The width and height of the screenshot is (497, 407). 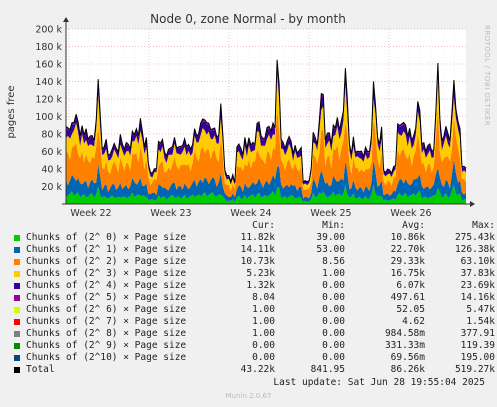 What do you see at coordinates (40, 369) in the screenshot?
I see `legend-label: Total` at bounding box center [40, 369].